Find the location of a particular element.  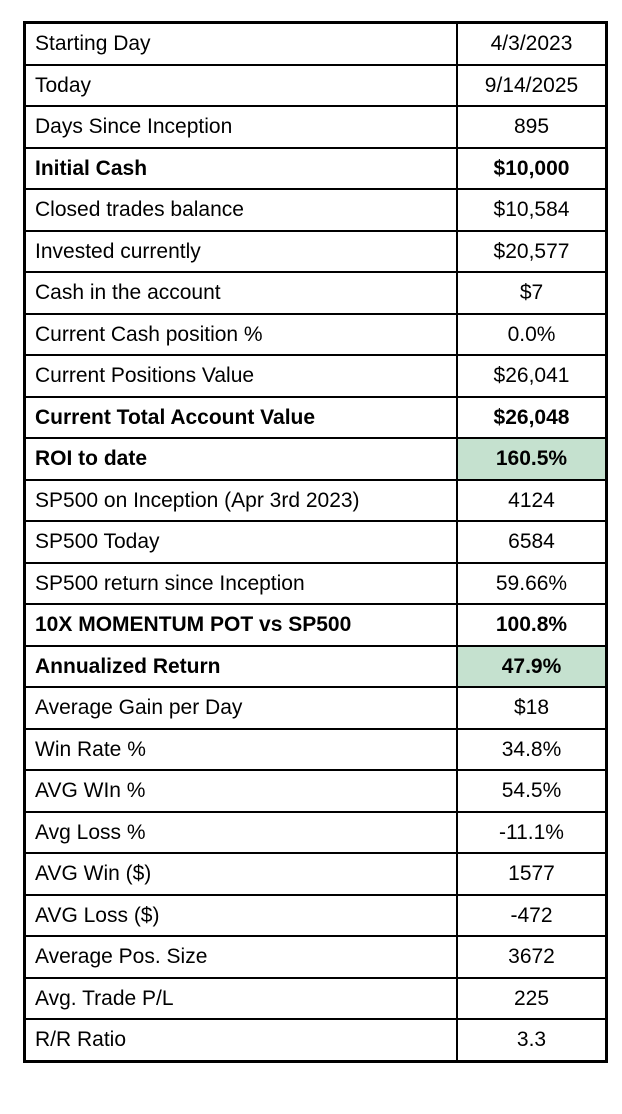

table-row: Current Cash position % 0.0% is located at coordinates (315, 334).